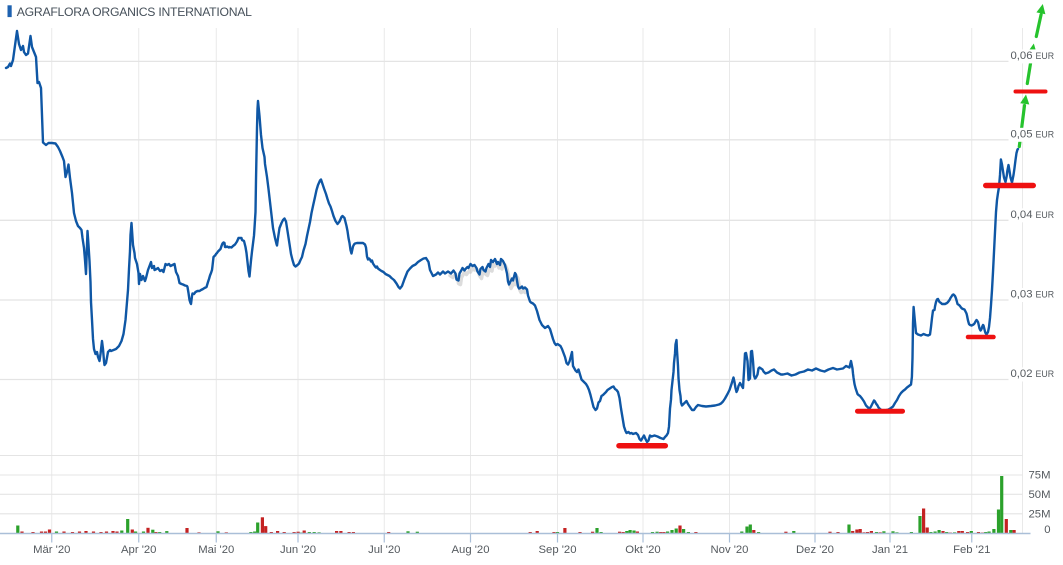 The image size is (1063, 565). What do you see at coordinates (1040, 495) in the screenshot?
I see `svg-text: 50M` at bounding box center [1040, 495].